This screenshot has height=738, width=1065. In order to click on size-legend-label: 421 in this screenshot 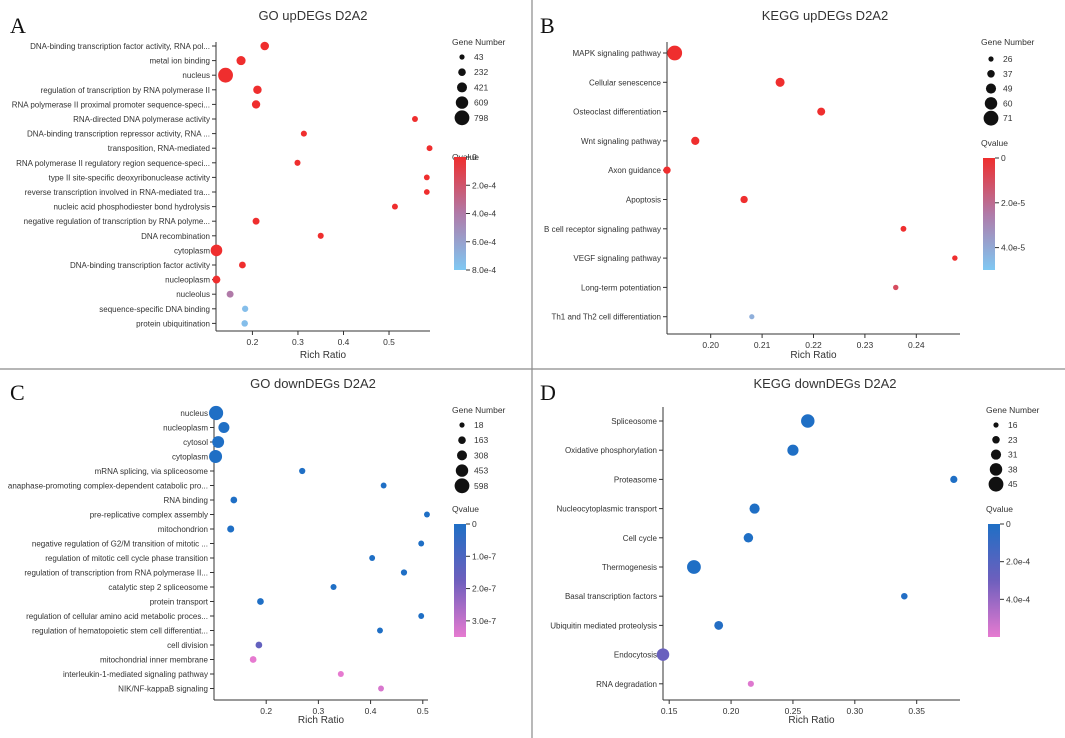, I will do `click(481, 87)`.